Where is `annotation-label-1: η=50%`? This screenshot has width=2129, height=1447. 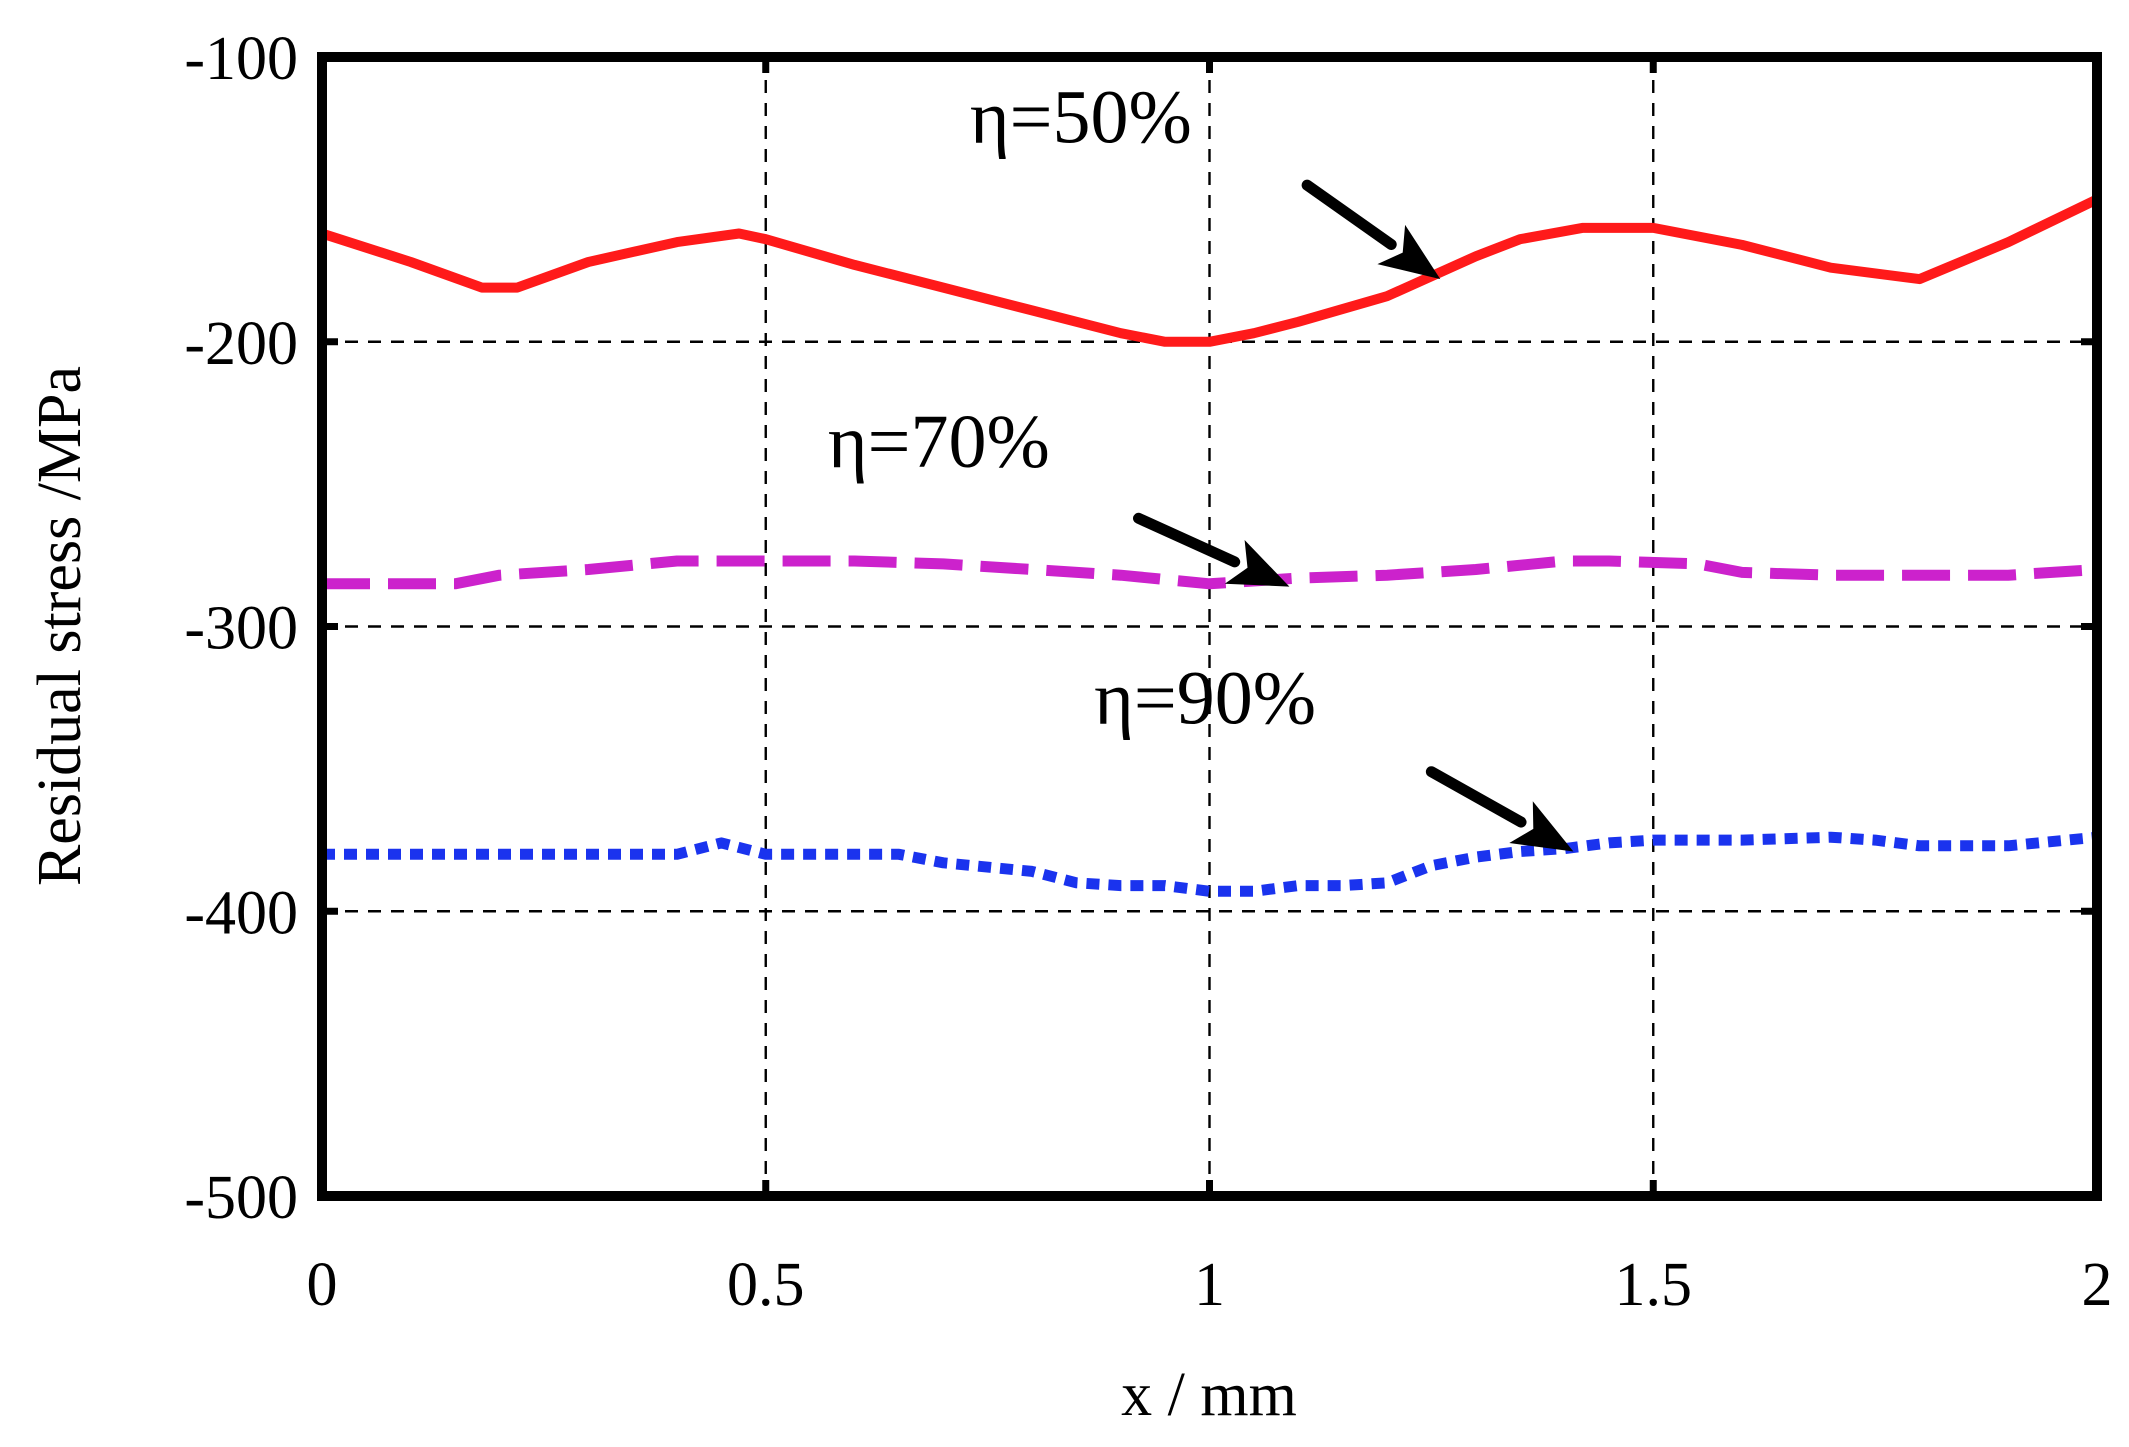
annotation-label-1: η=50% is located at coordinates (1081, 117).